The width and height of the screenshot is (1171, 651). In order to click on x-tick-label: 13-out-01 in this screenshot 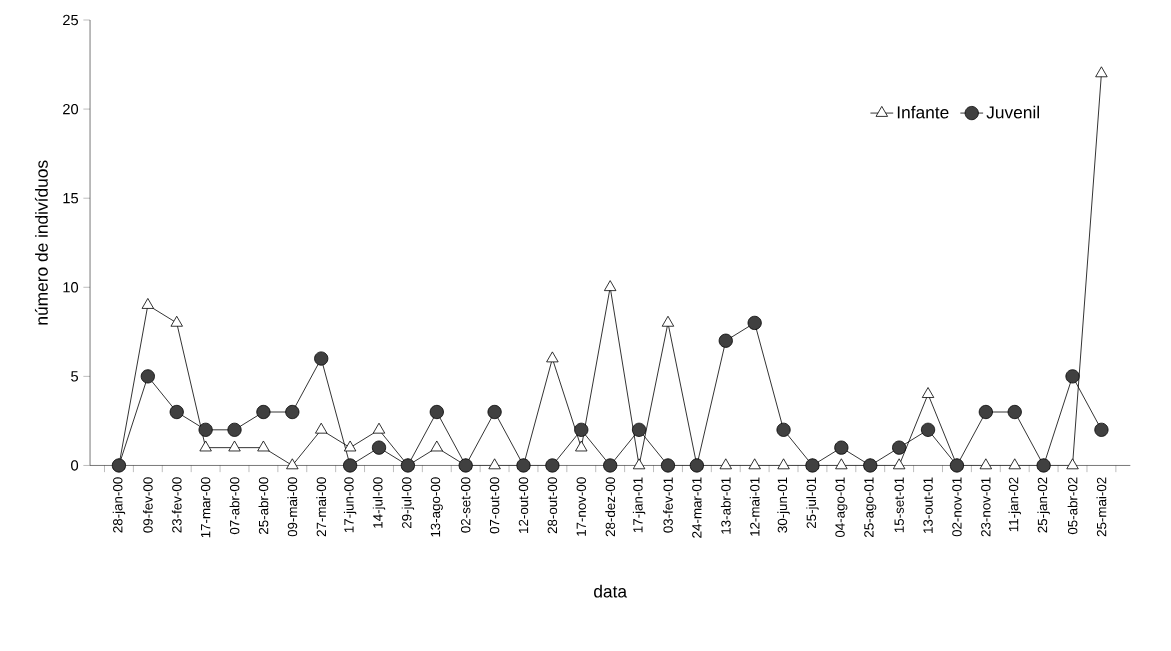, I will do `click(928, 505)`.